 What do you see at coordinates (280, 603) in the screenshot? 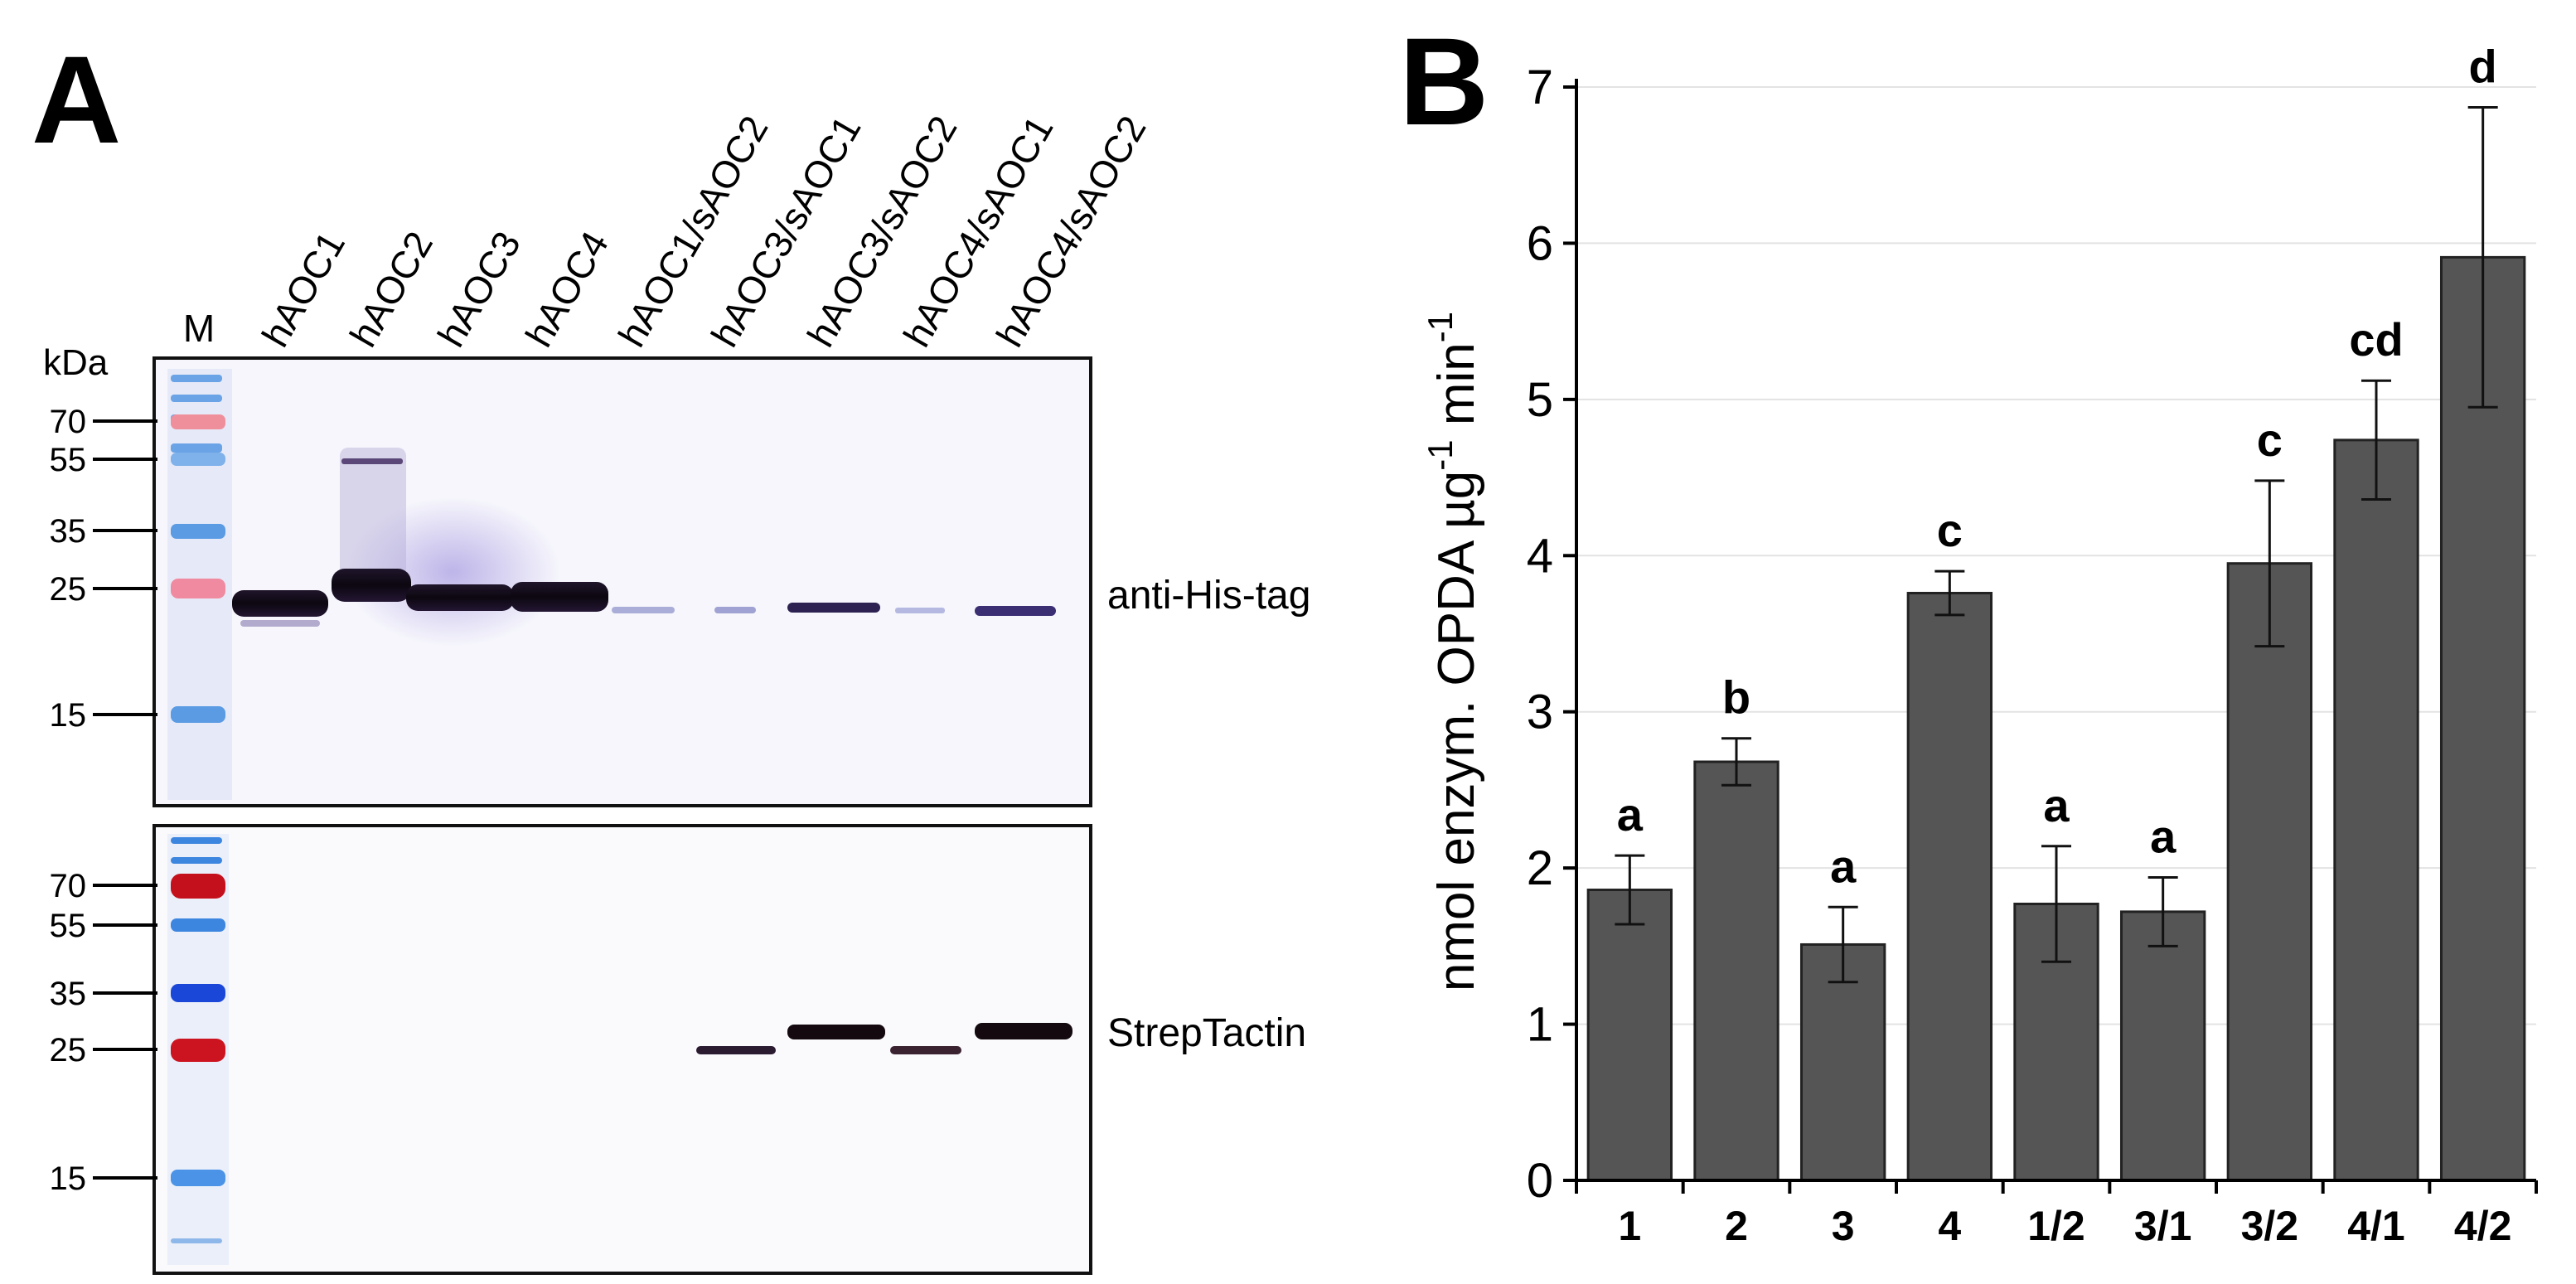
I see `band-hAOC1` at bounding box center [280, 603].